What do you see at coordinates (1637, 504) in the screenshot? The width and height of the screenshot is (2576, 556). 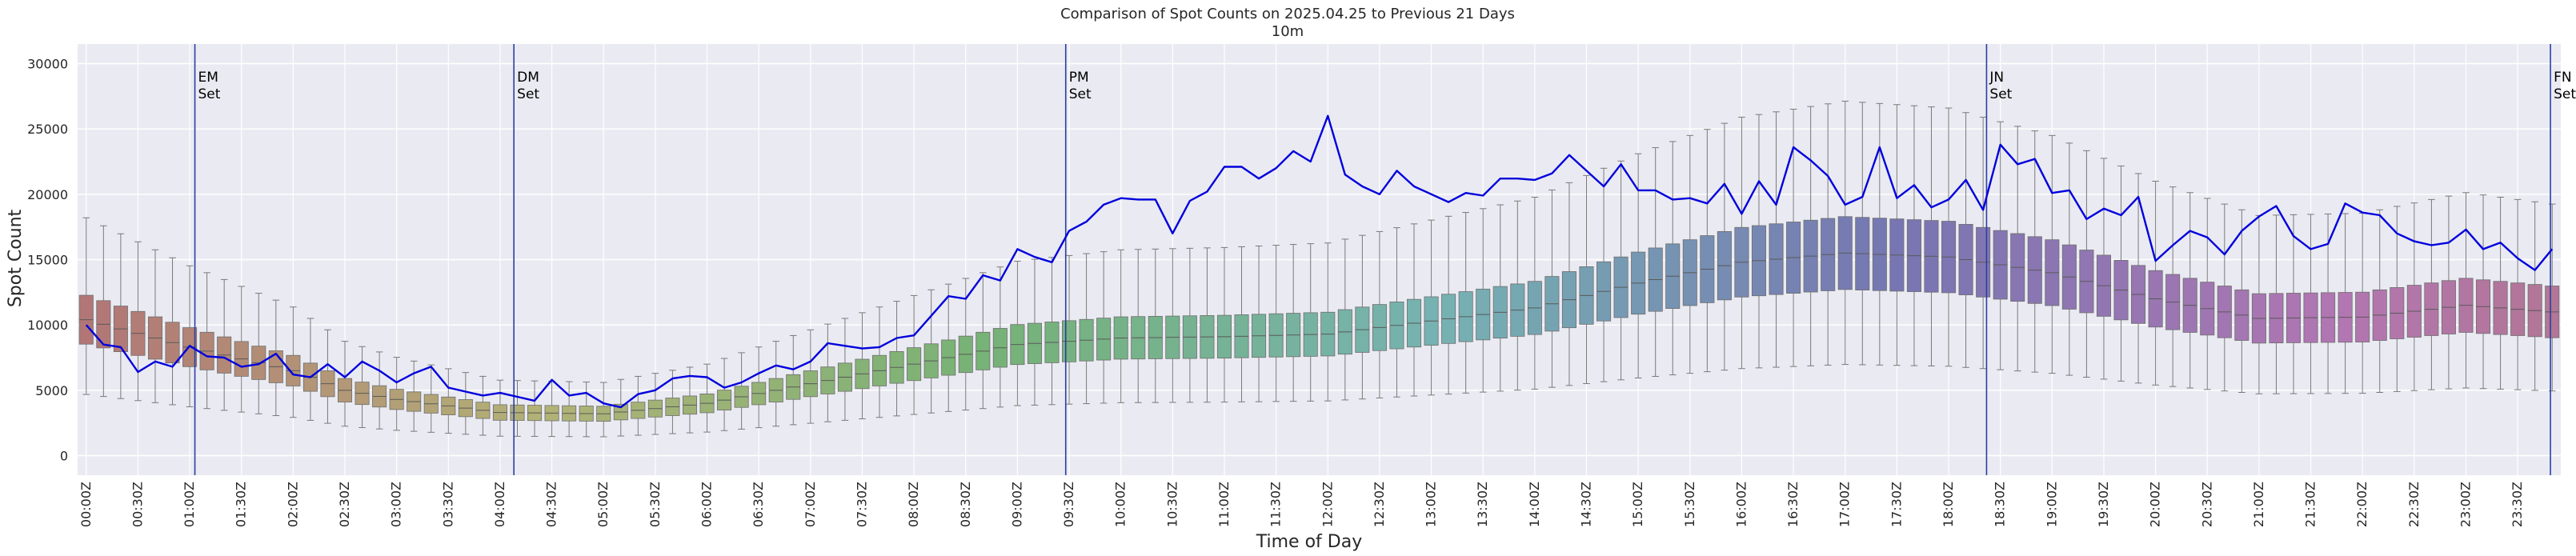 I see `x-tick-label: 15:00Z` at bounding box center [1637, 504].